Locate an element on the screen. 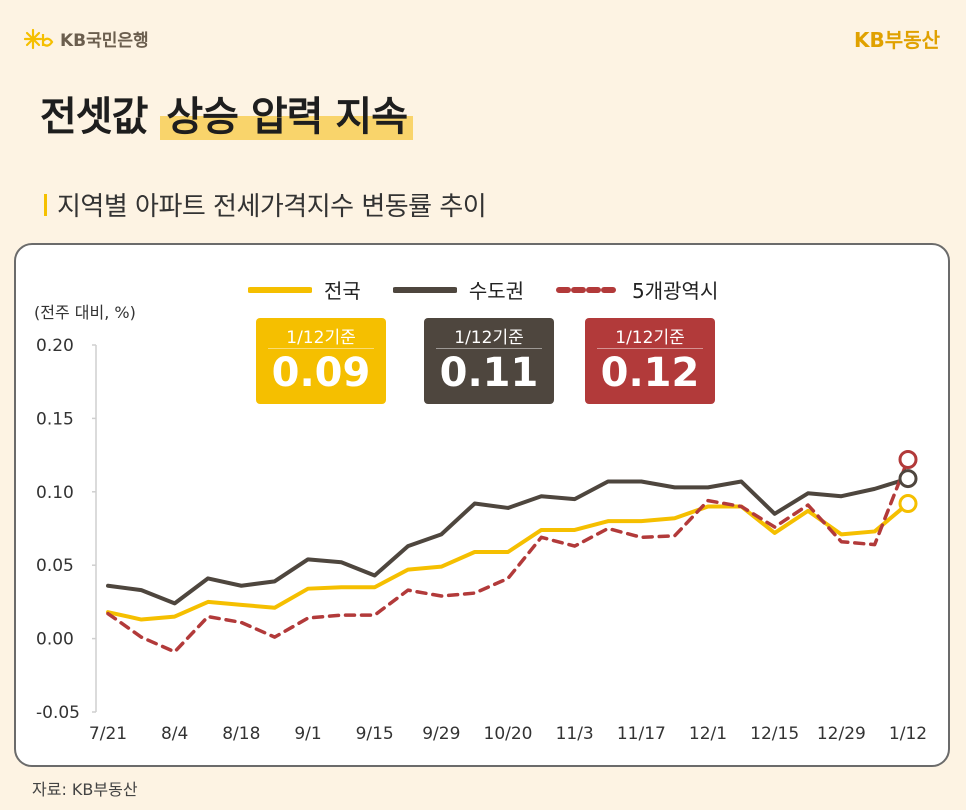  x-tick-label: 11/17 is located at coordinates (641, 734).